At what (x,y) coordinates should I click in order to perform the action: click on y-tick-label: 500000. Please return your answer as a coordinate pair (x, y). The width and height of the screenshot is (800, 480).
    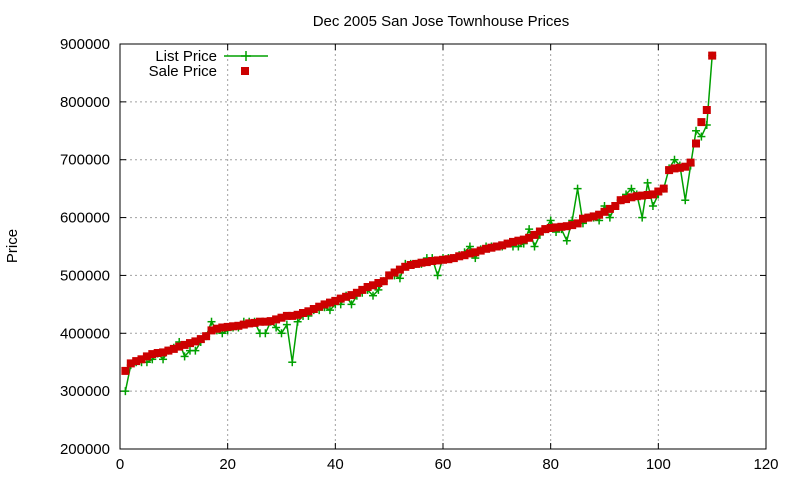
    Looking at the image, I should click on (85, 275).